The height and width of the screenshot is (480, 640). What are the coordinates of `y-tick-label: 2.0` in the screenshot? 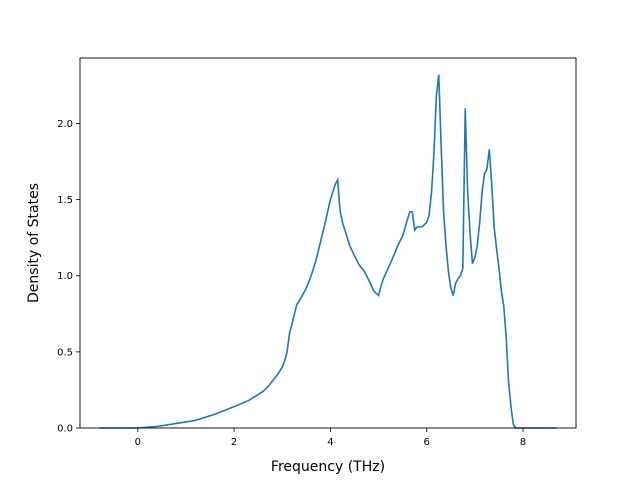 It's located at (65, 124).